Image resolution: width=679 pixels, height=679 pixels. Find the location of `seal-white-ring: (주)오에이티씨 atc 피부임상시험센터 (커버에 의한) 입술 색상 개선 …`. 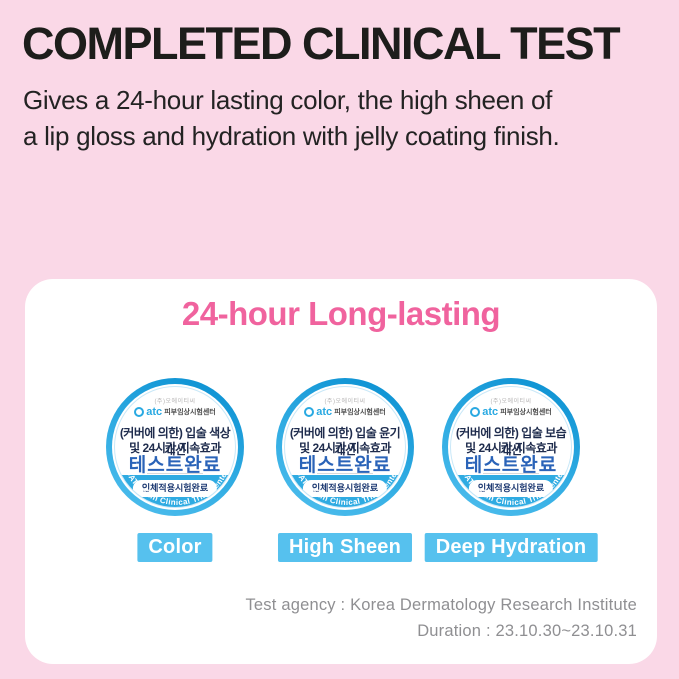

seal-white-ring: (주)오에이티씨 atc 피부임상시험센터 (커버에 의한) 입술 색상 개선 … is located at coordinates (175, 447).